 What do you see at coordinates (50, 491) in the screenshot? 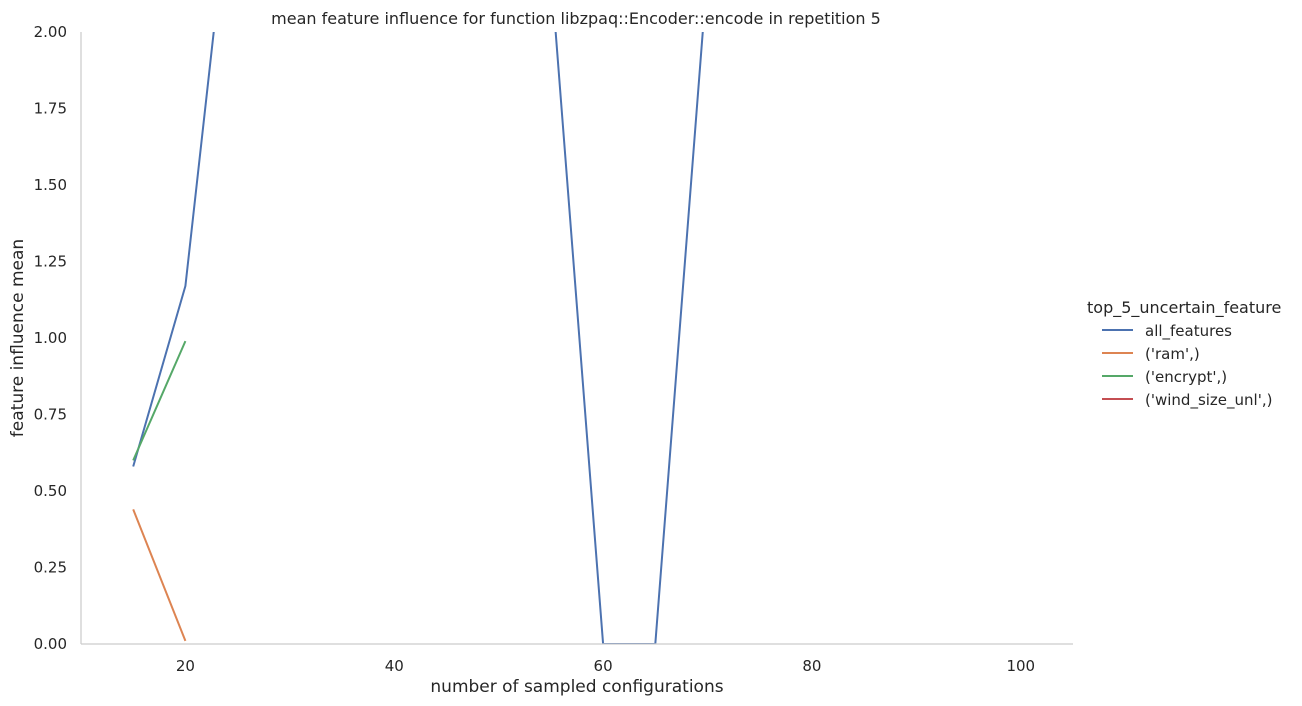
I see `y-tick-label: 0.50` at bounding box center [50, 491].